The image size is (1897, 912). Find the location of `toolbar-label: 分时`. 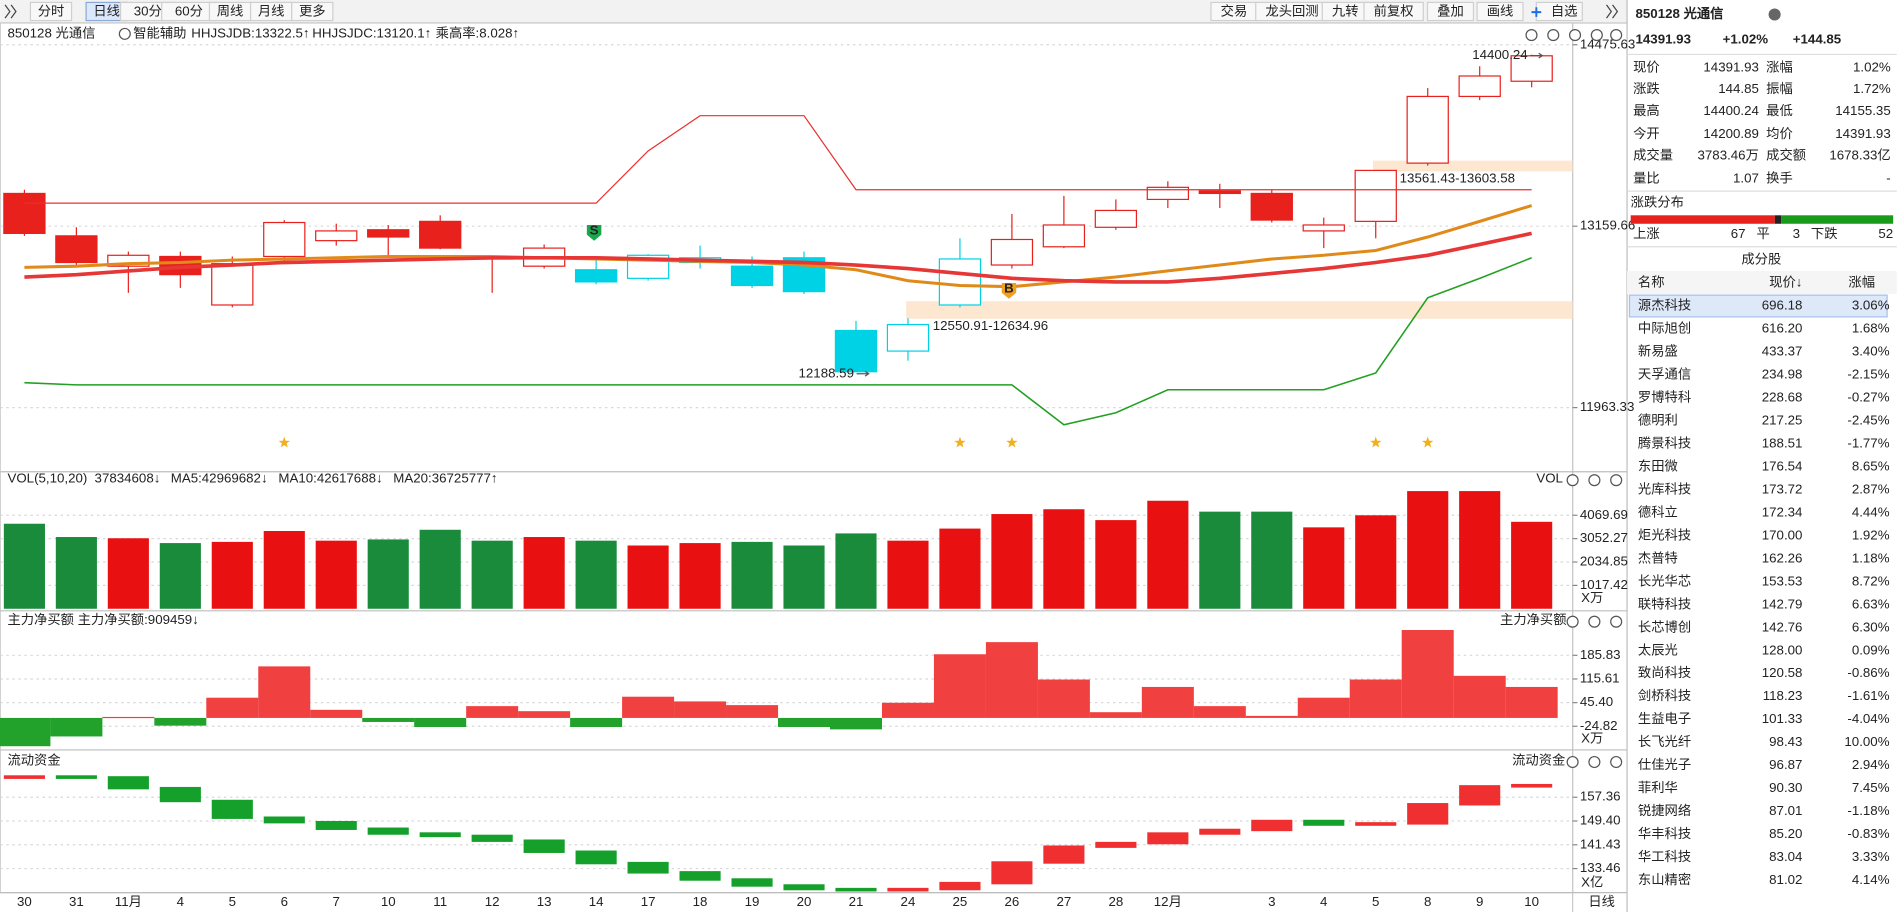

toolbar-label: 分时 is located at coordinates (51, 11).